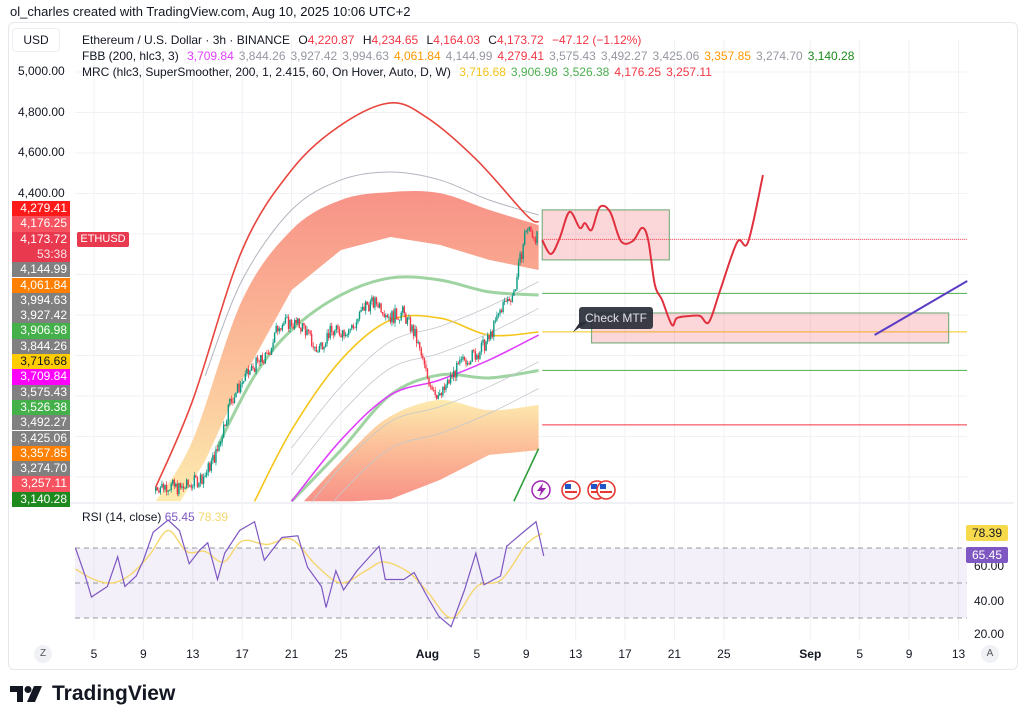 The height and width of the screenshot is (721, 1024). What do you see at coordinates (44, 483) in the screenshot?
I see `price-tag-value: 3,257.11` at bounding box center [44, 483].